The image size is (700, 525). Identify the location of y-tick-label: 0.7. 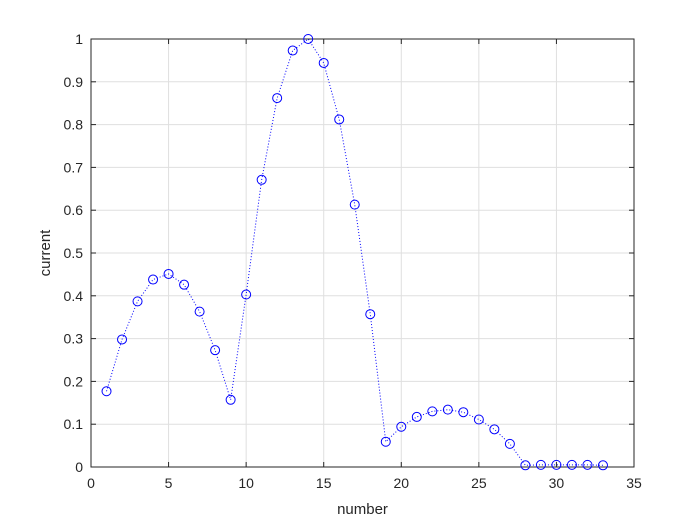
(74, 167).